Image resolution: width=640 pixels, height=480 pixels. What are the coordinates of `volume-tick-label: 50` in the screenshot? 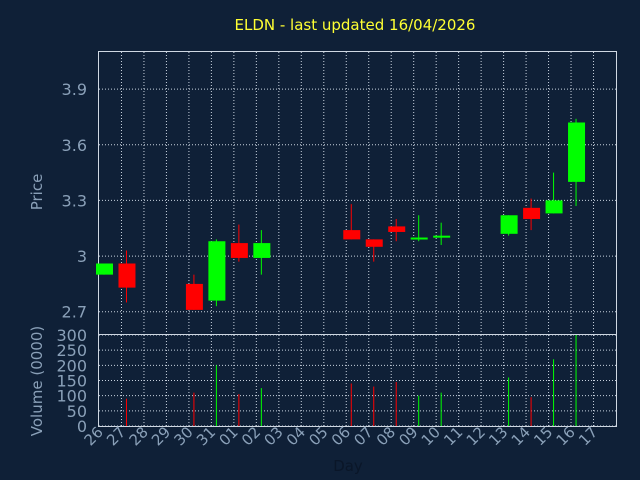 It's located at (77, 411).